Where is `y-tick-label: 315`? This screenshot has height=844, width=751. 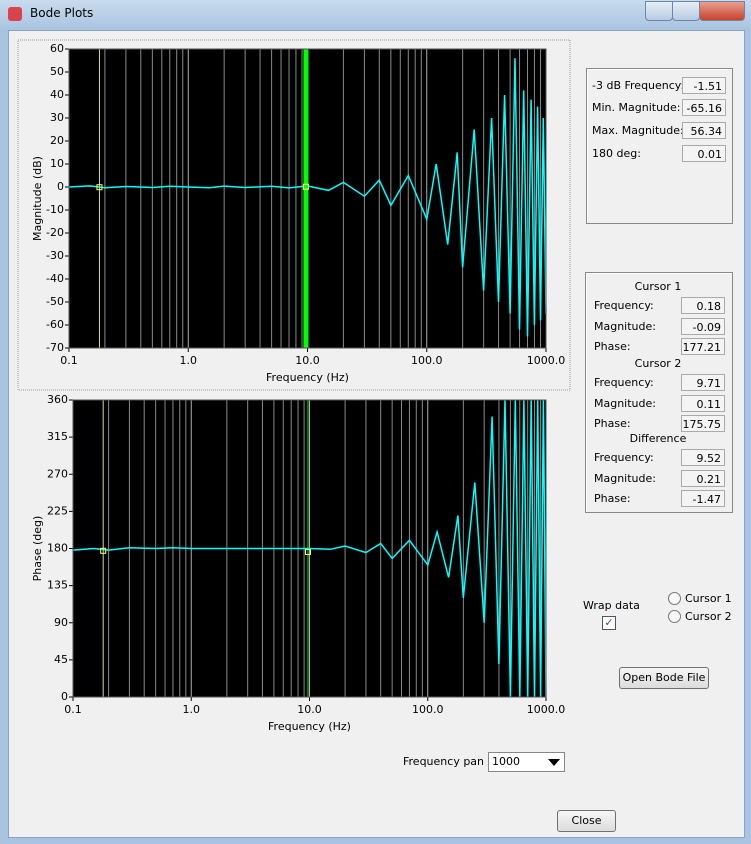 y-tick-label: 315 is located at coordinates (57, 436).